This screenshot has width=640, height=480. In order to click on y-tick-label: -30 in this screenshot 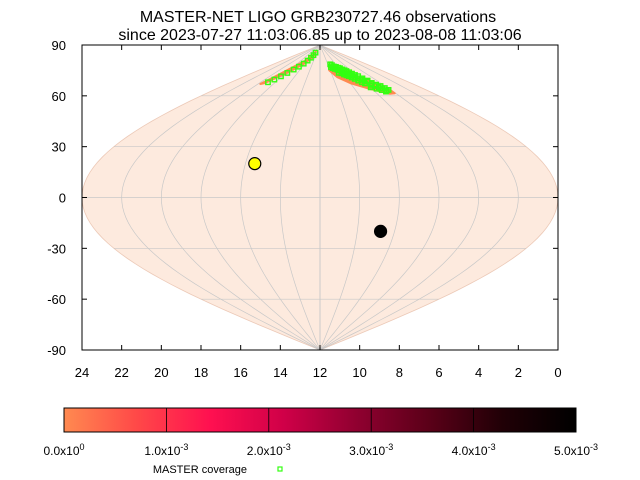, I will do `click(56, 248)`.